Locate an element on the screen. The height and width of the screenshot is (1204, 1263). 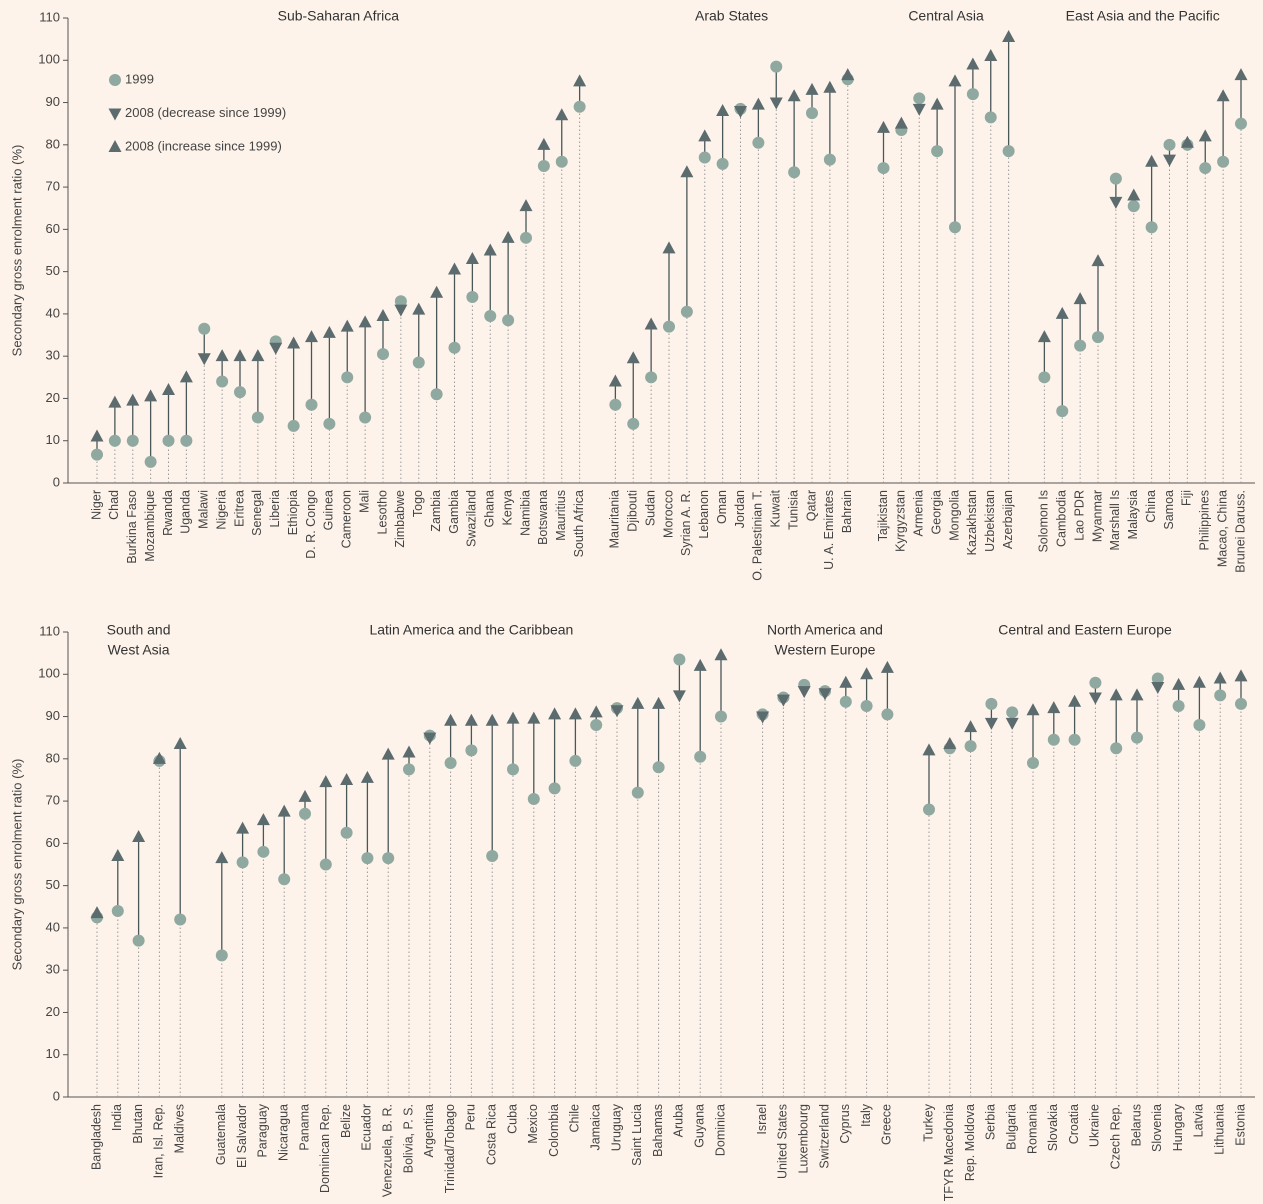
x-tick-label: Venezuela, B. R. is located at coordinates (387, 1150).